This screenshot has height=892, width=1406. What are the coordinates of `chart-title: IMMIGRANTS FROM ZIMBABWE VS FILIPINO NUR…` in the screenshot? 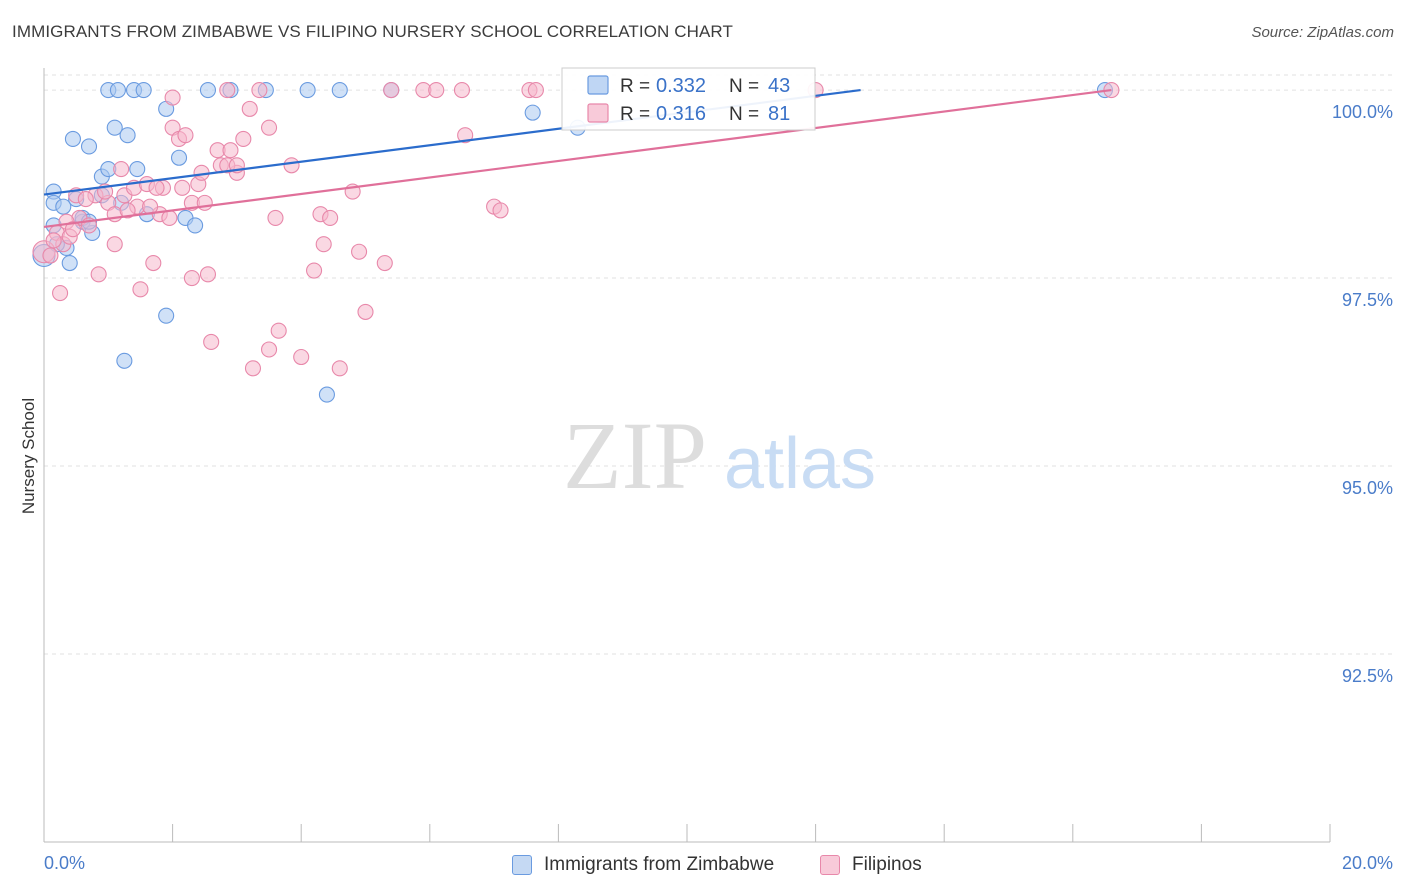 It's located at (372, 31).